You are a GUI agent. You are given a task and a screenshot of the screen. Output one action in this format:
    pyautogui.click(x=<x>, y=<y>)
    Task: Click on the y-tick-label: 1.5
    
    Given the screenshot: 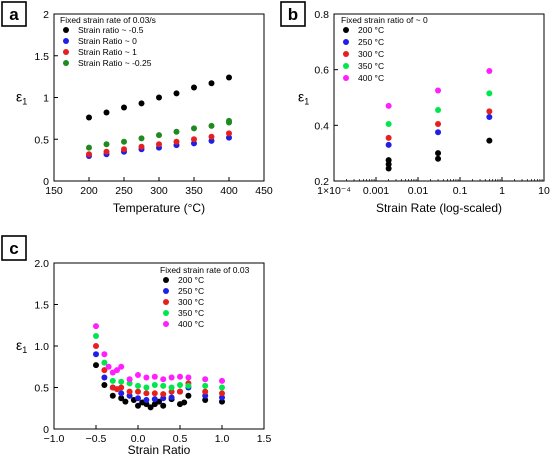 What is the action you would take?
    pyautogui.click(x=41, y=57)
    